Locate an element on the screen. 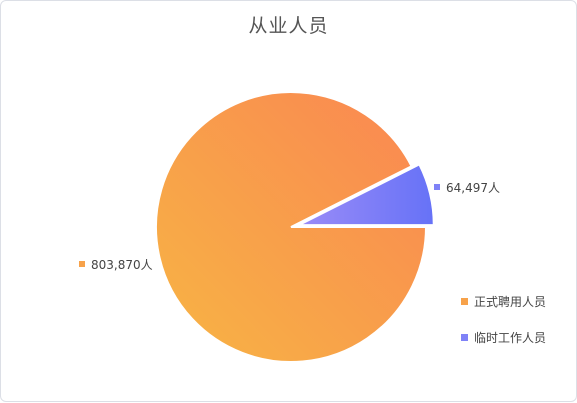 This screenshot has height=403, width=577. legend-label-formal-staff: 正式聘用人员 is located at coordinates (510, 302).